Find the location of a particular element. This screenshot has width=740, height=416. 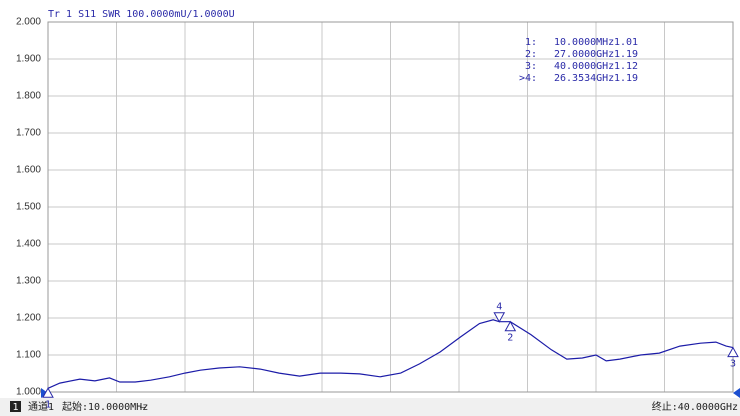

channel-badge is located at coordinates (15, 406).